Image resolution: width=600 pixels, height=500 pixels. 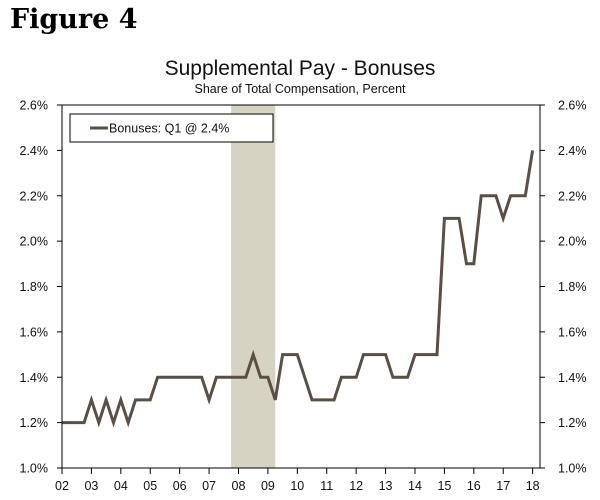 I want to click on x-axis: 02 03 04 05 06 07 08 09 10 11 12 13 14 15 16 17 18, so click(x=297, y=480).